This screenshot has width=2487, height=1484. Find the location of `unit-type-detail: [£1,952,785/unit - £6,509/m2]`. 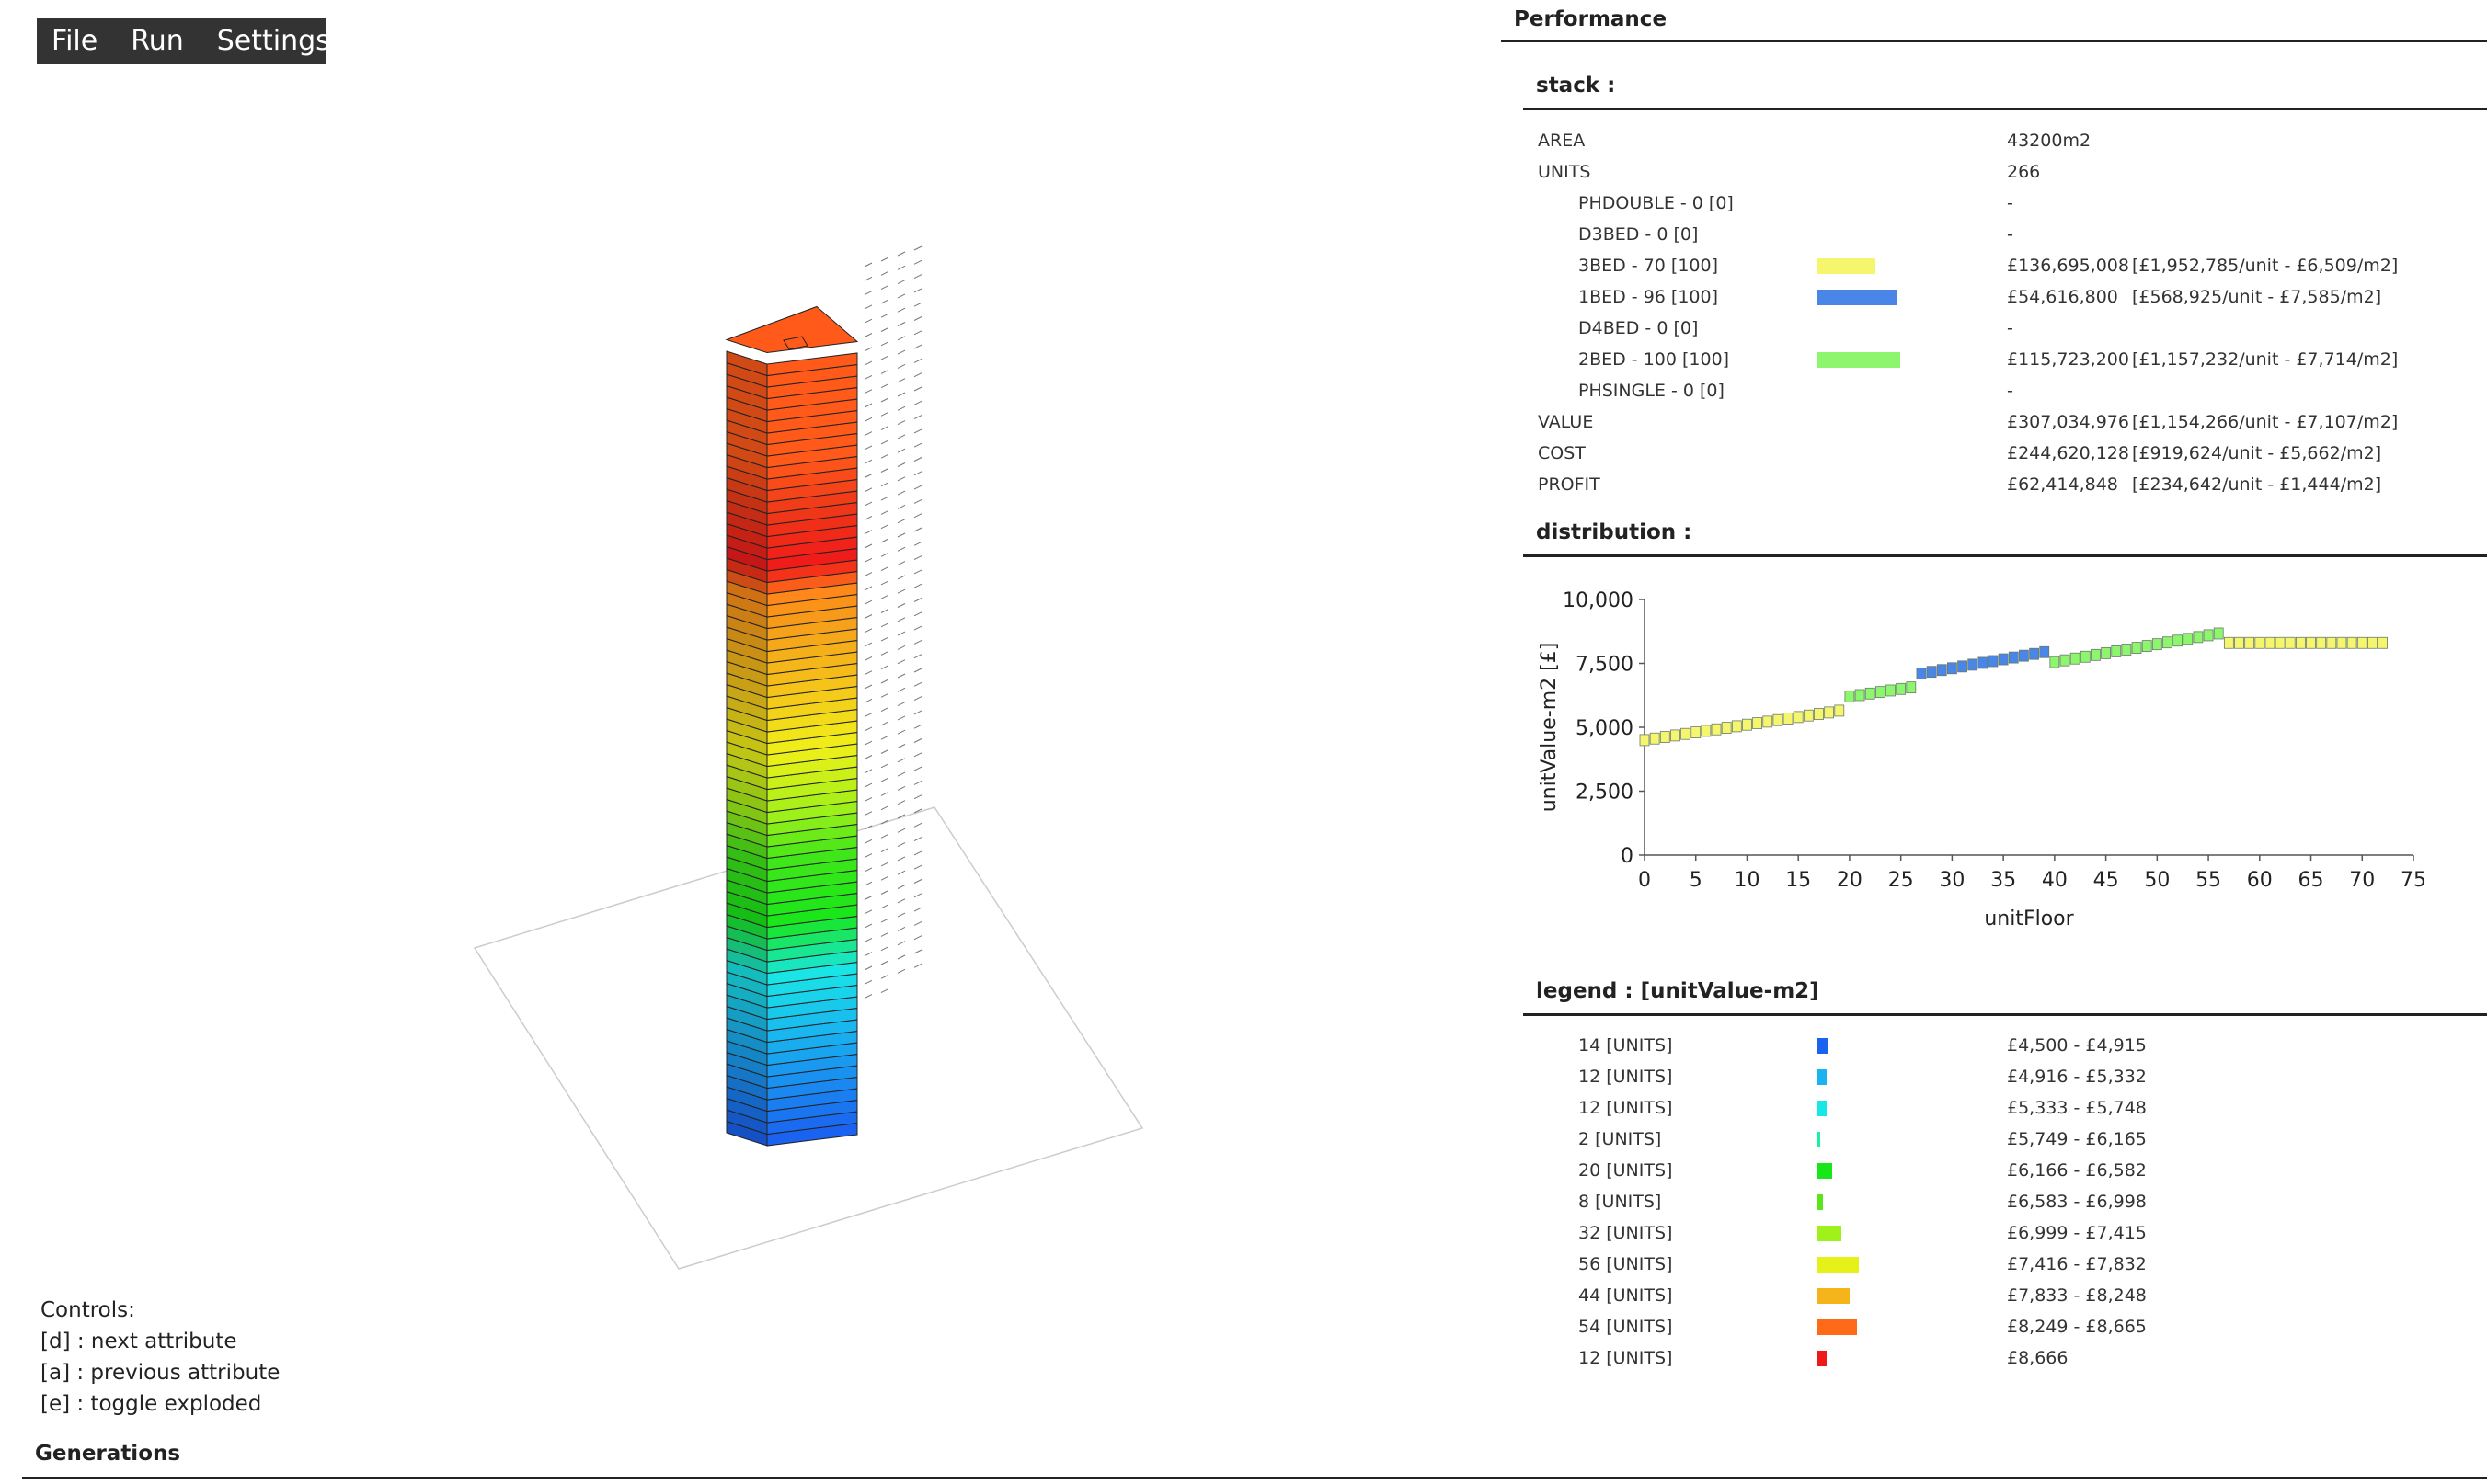

unit-type-detail: [£1,952,785/unit - £6,509/m2] is located at coordinates (2265, 266).